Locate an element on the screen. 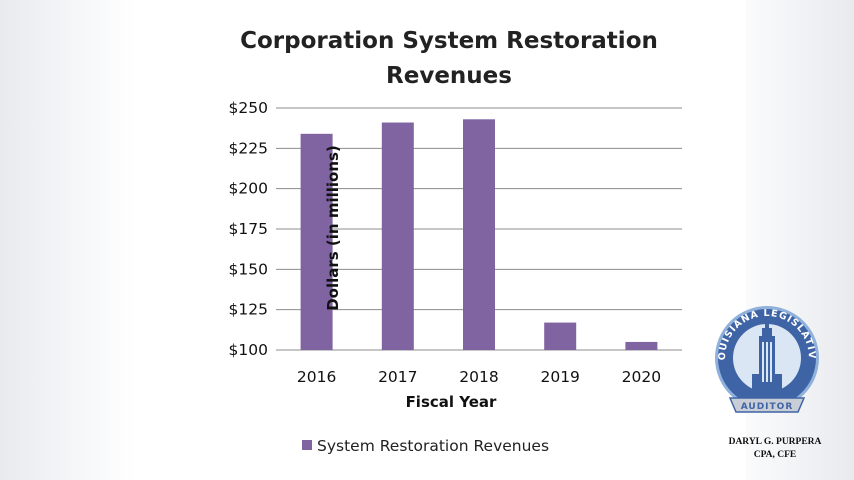 The height and width of the screenshot is (480, 854). x-tick-labels: 2016 2017 2018 2019 2020 is located at coordinates (479, 377).